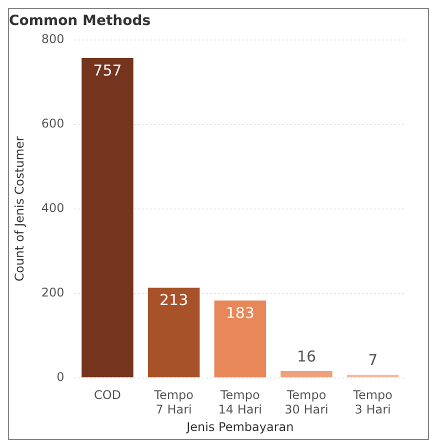  Describe the element at coordinates (52, 292) in the screenshot. I see `y-tick-label: 200` at that location.